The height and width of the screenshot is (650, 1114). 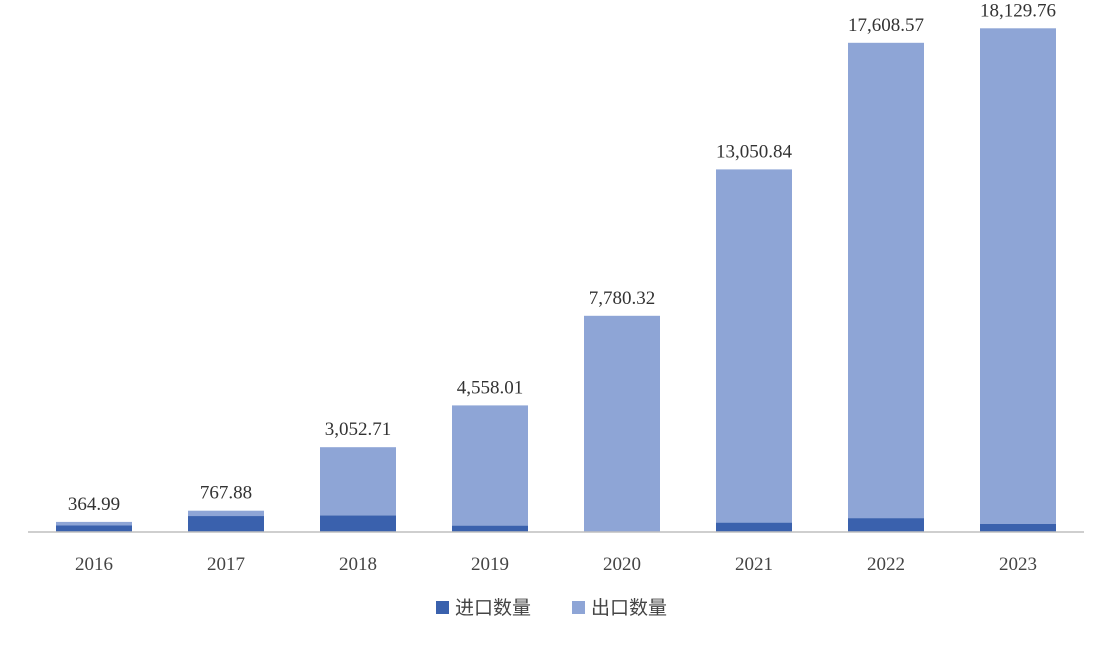 What do you see at coordinates (358, 523) in the screenshot?
I see `bar-import-2018` at bounding box center [358, 523].